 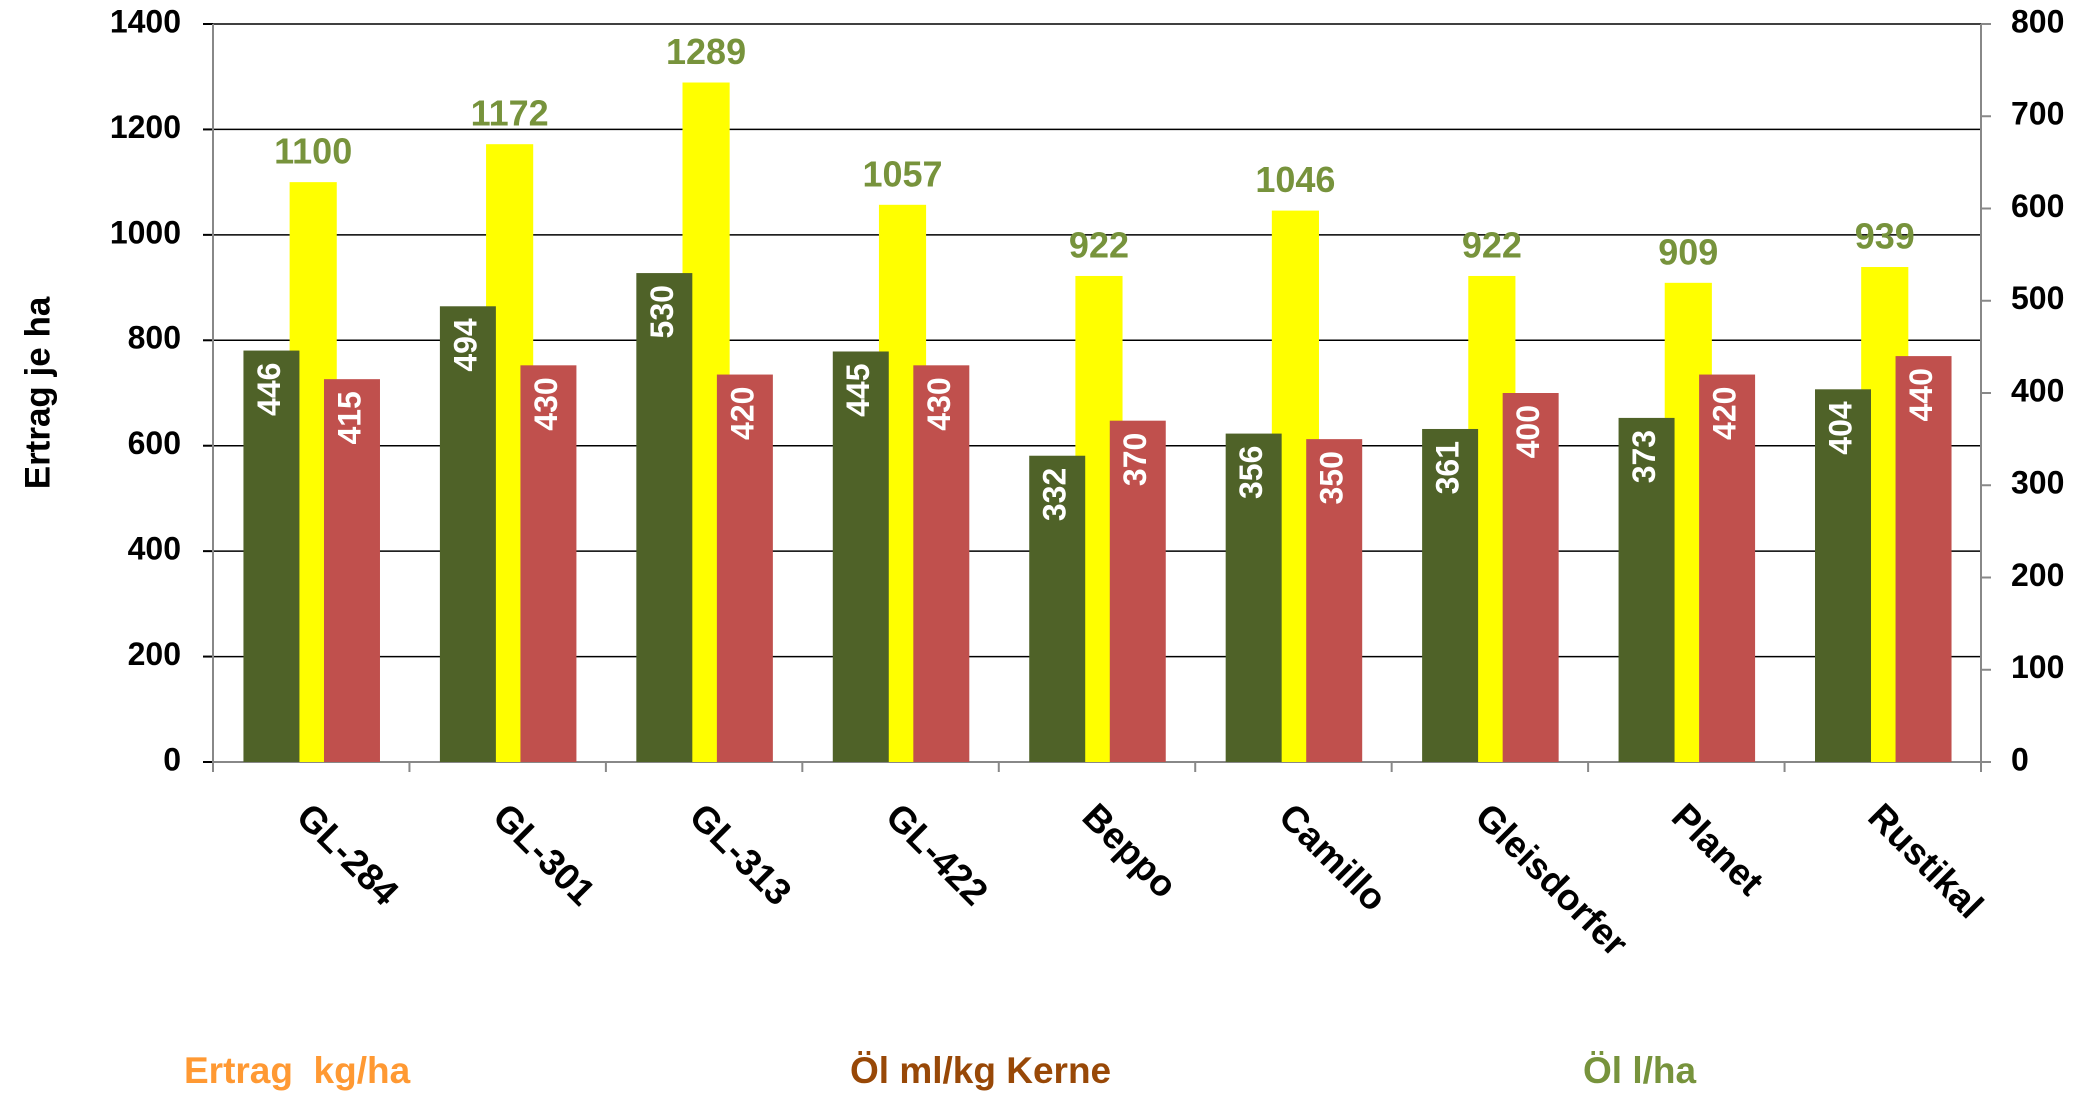 I want to click on y2-tick-label: 400, so click(x=2037, y=390).